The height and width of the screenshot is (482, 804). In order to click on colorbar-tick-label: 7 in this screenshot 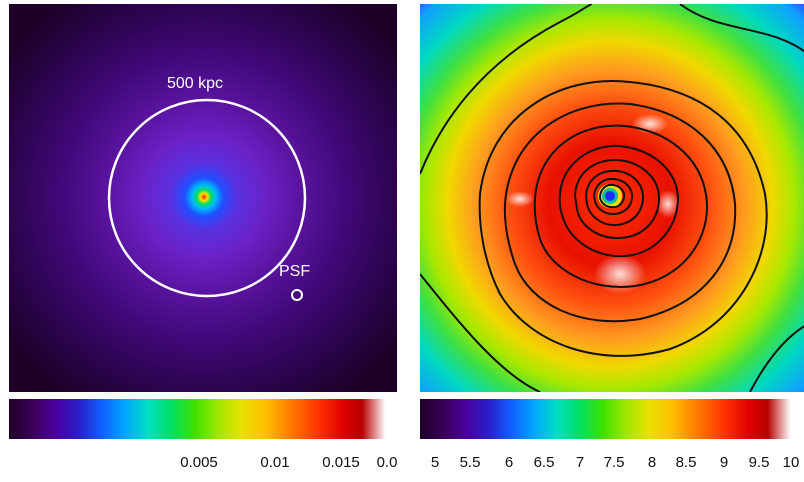, I will do `click(580, 462)`.